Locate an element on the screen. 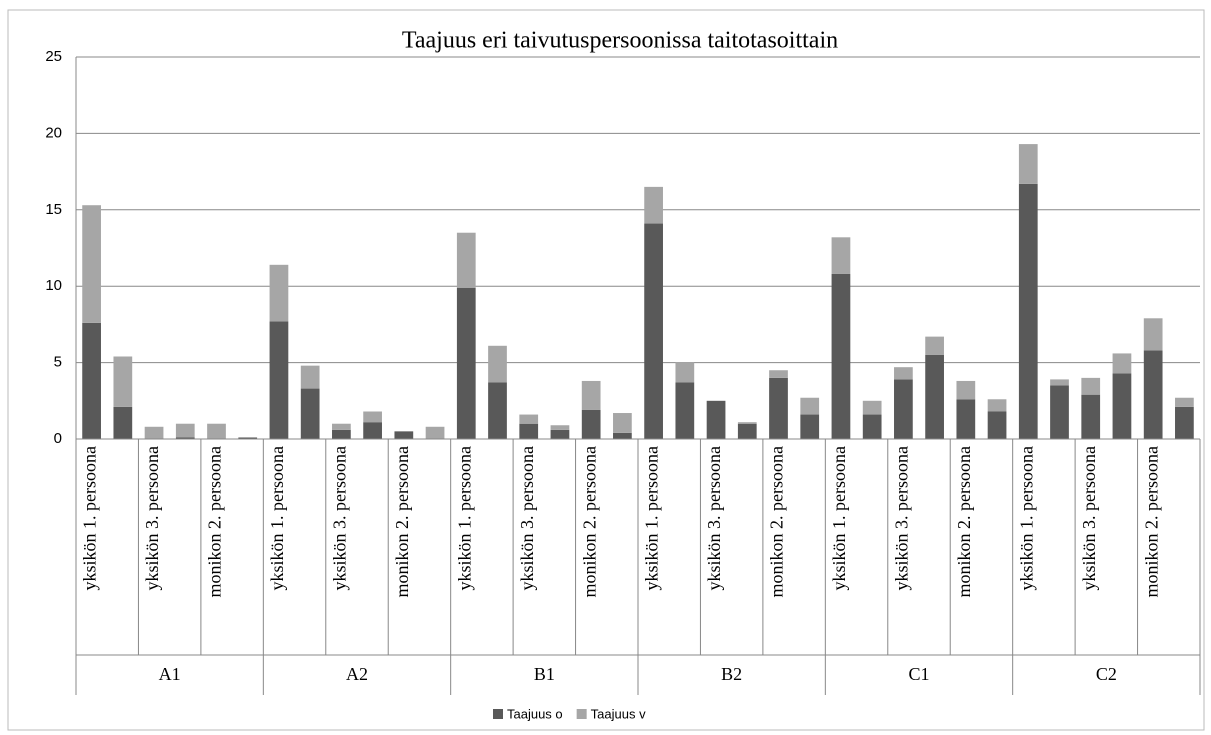 The width and height of the screenshot is (1211, 735). y-tick-label: 10 is located at coordinates (53, 285).